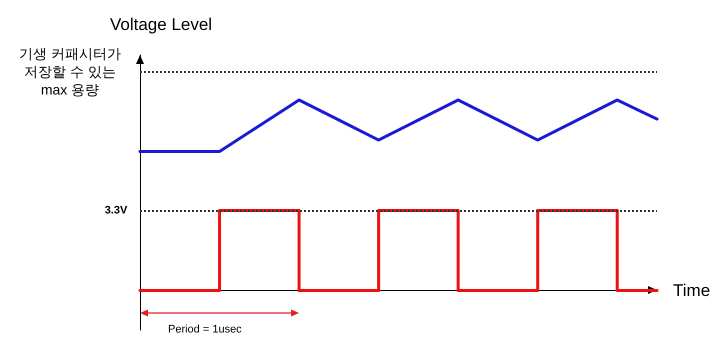 This screenshot has width=725, height=350. I want to click on ref-line-label: 기생 커패시터가 저장할 수 있는 max 용량, so click(70, 71).